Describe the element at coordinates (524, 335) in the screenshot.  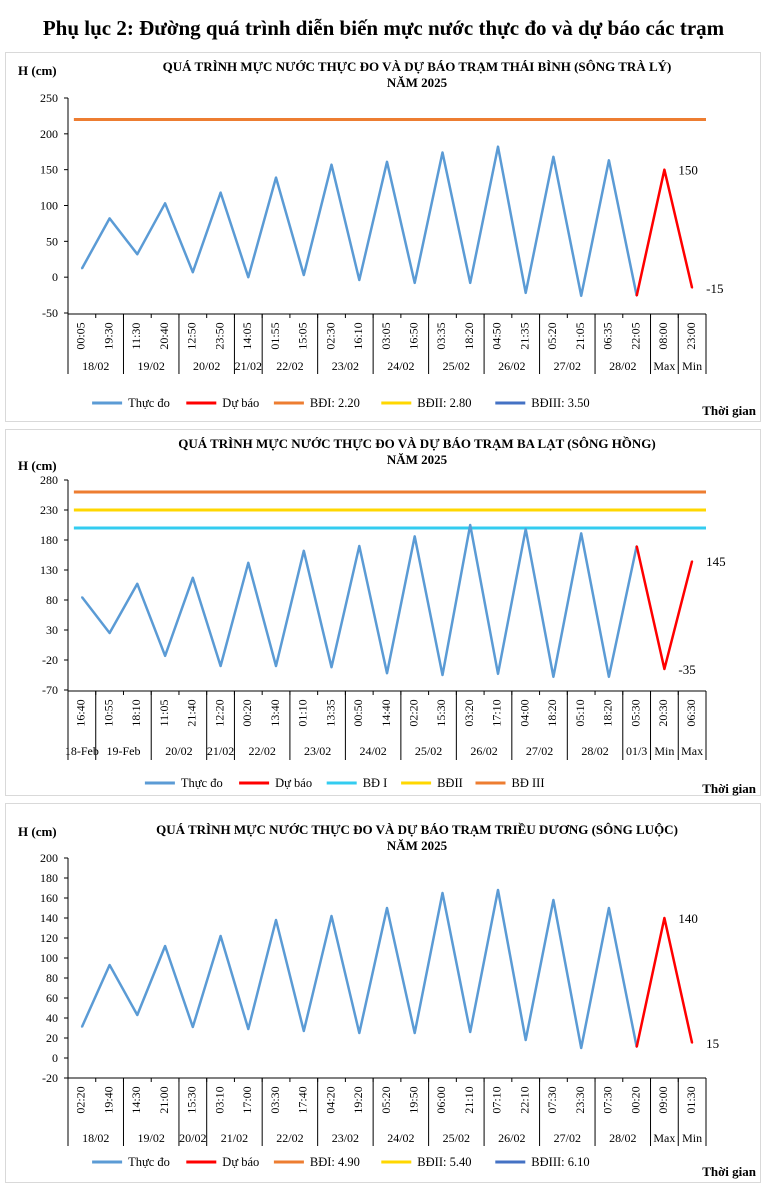
I see `x-tick-label: 21:35` at that location.